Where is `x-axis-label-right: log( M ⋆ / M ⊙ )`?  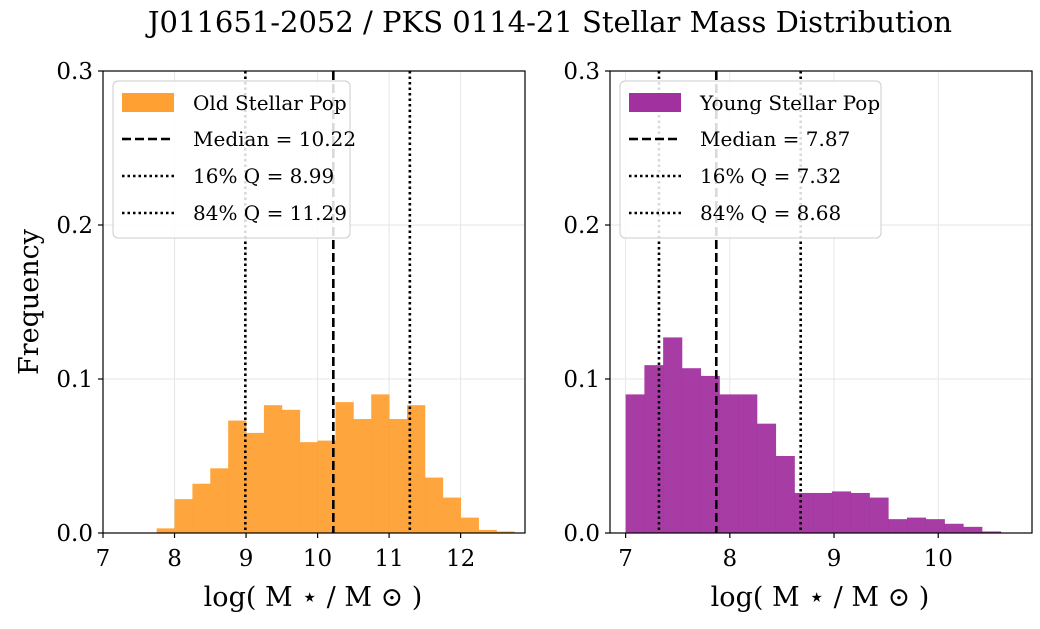
x-axis-label-right: log( M ⋆ / M ⊙ ) is located at coordinates (820, 597).